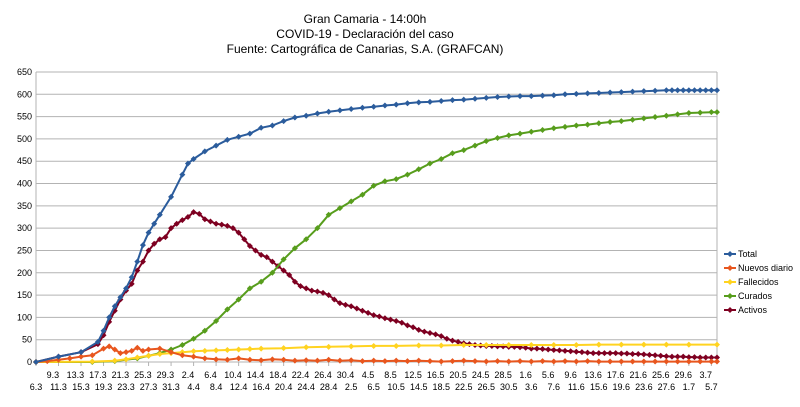  What do you see at coordinates (413, 375) in the screenshot?
I see `x-tick-label: 12.5` at bounding box center [413, 375].